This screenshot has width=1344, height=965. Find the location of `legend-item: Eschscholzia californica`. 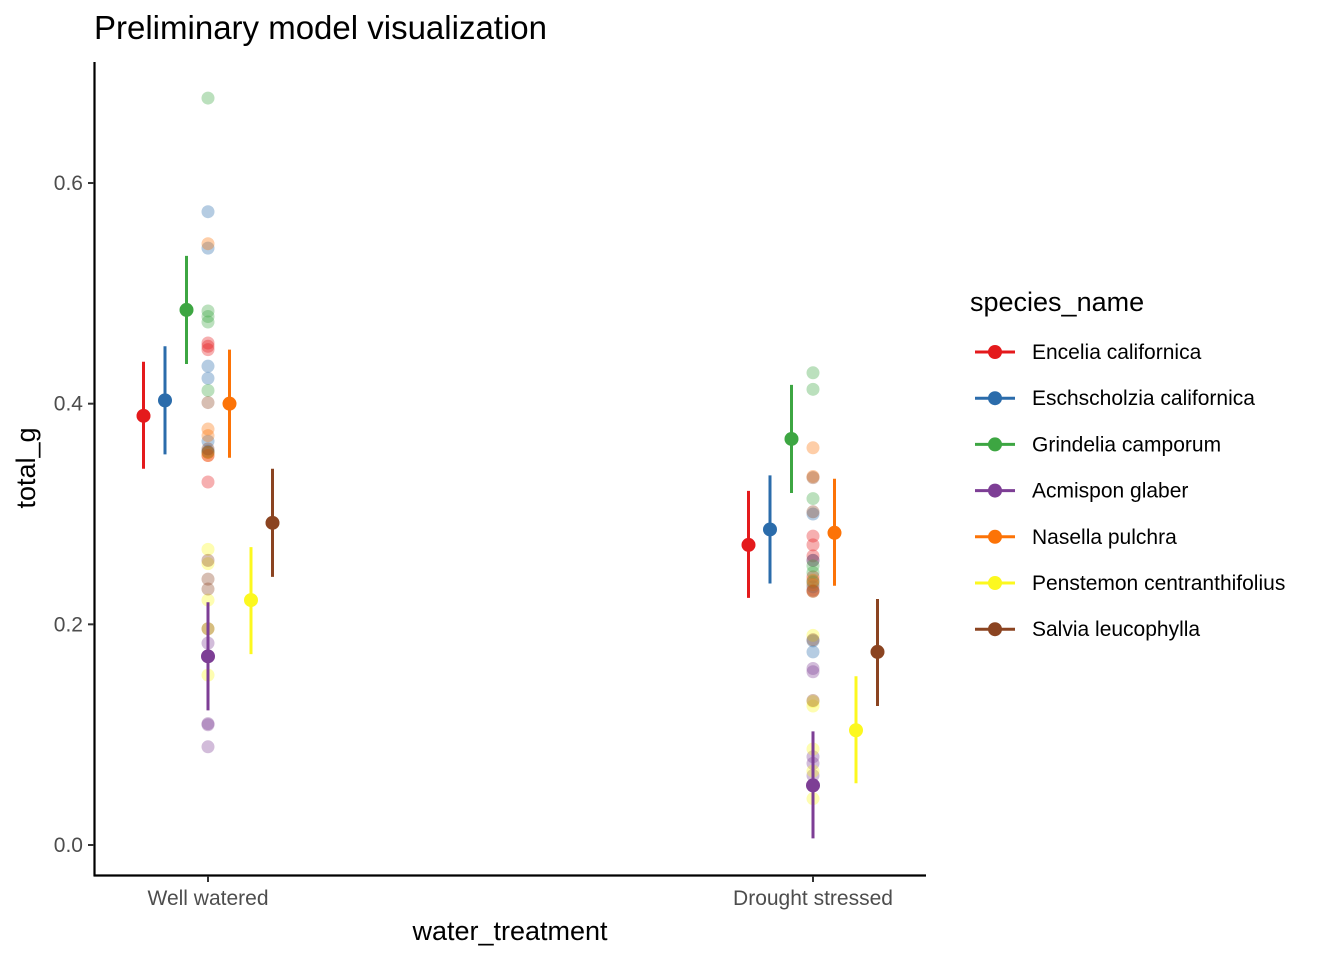

legend-item: Eschscholzia californica is located at coordinates (1115, 398).